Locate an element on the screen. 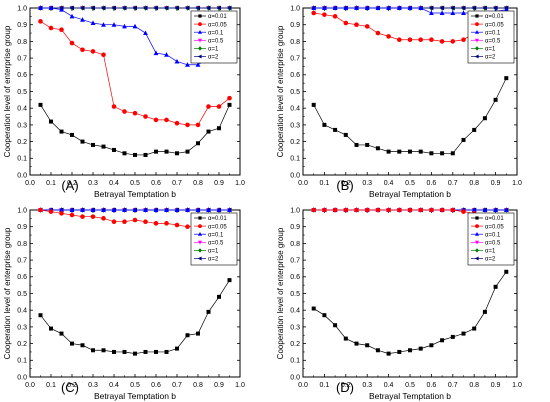 The image size is (550, 402). y-tick-label: 0.9 is located at coordinates (295, 227).